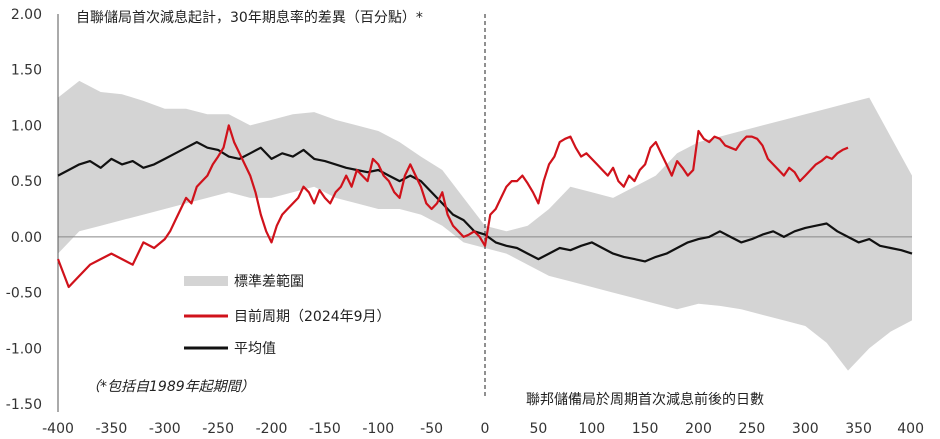 This screenshot has height=439, width=940. I want to click on x-tick-label: -400, so click(58, 429).